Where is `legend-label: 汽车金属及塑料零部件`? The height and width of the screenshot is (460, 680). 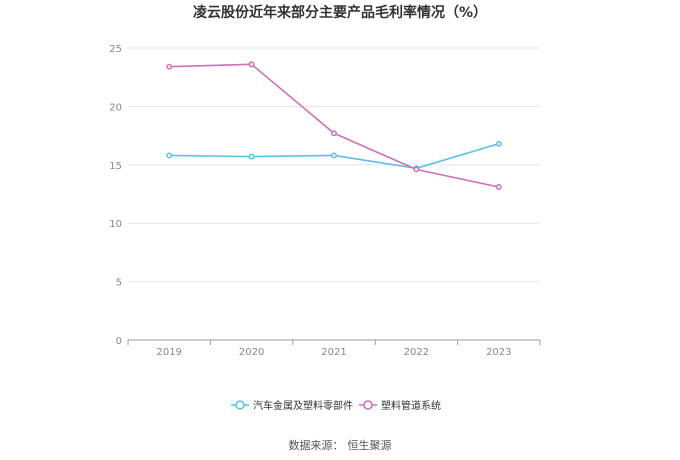
legend-label: 汽车金属及塑料零部件 is located at coordinates (303, 405).